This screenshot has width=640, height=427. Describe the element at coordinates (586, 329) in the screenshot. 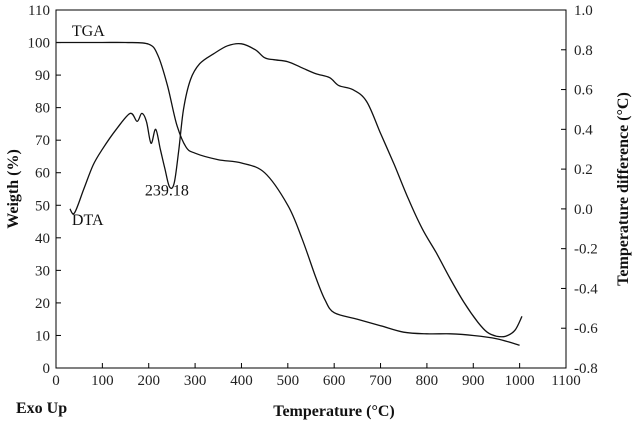

I see `right-tick-label: -0.6` at that location.